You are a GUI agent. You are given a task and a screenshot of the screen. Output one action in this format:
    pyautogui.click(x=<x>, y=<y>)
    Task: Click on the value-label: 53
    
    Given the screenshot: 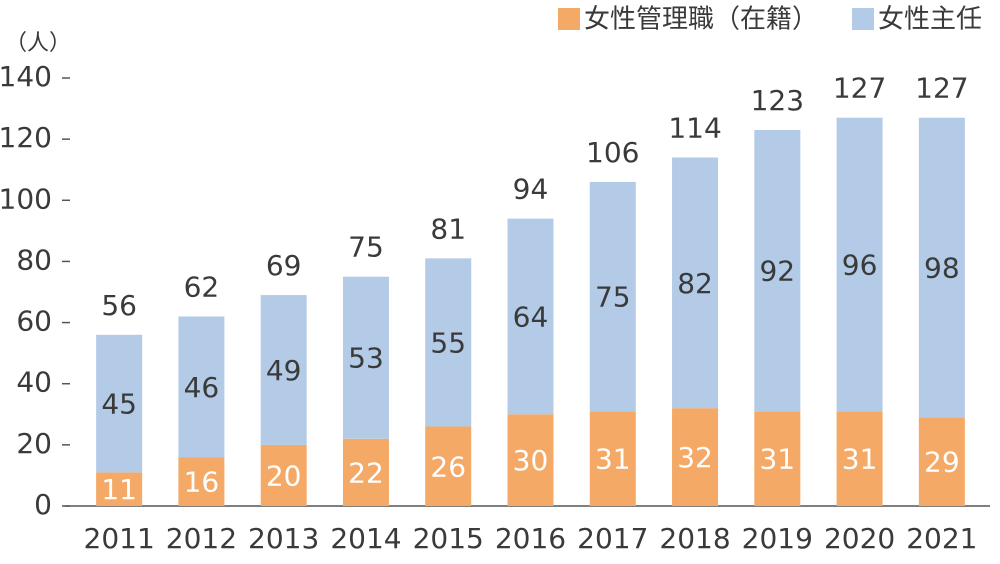 What is the action you would take?
    pyautogui.click(x=366, y=358)
    